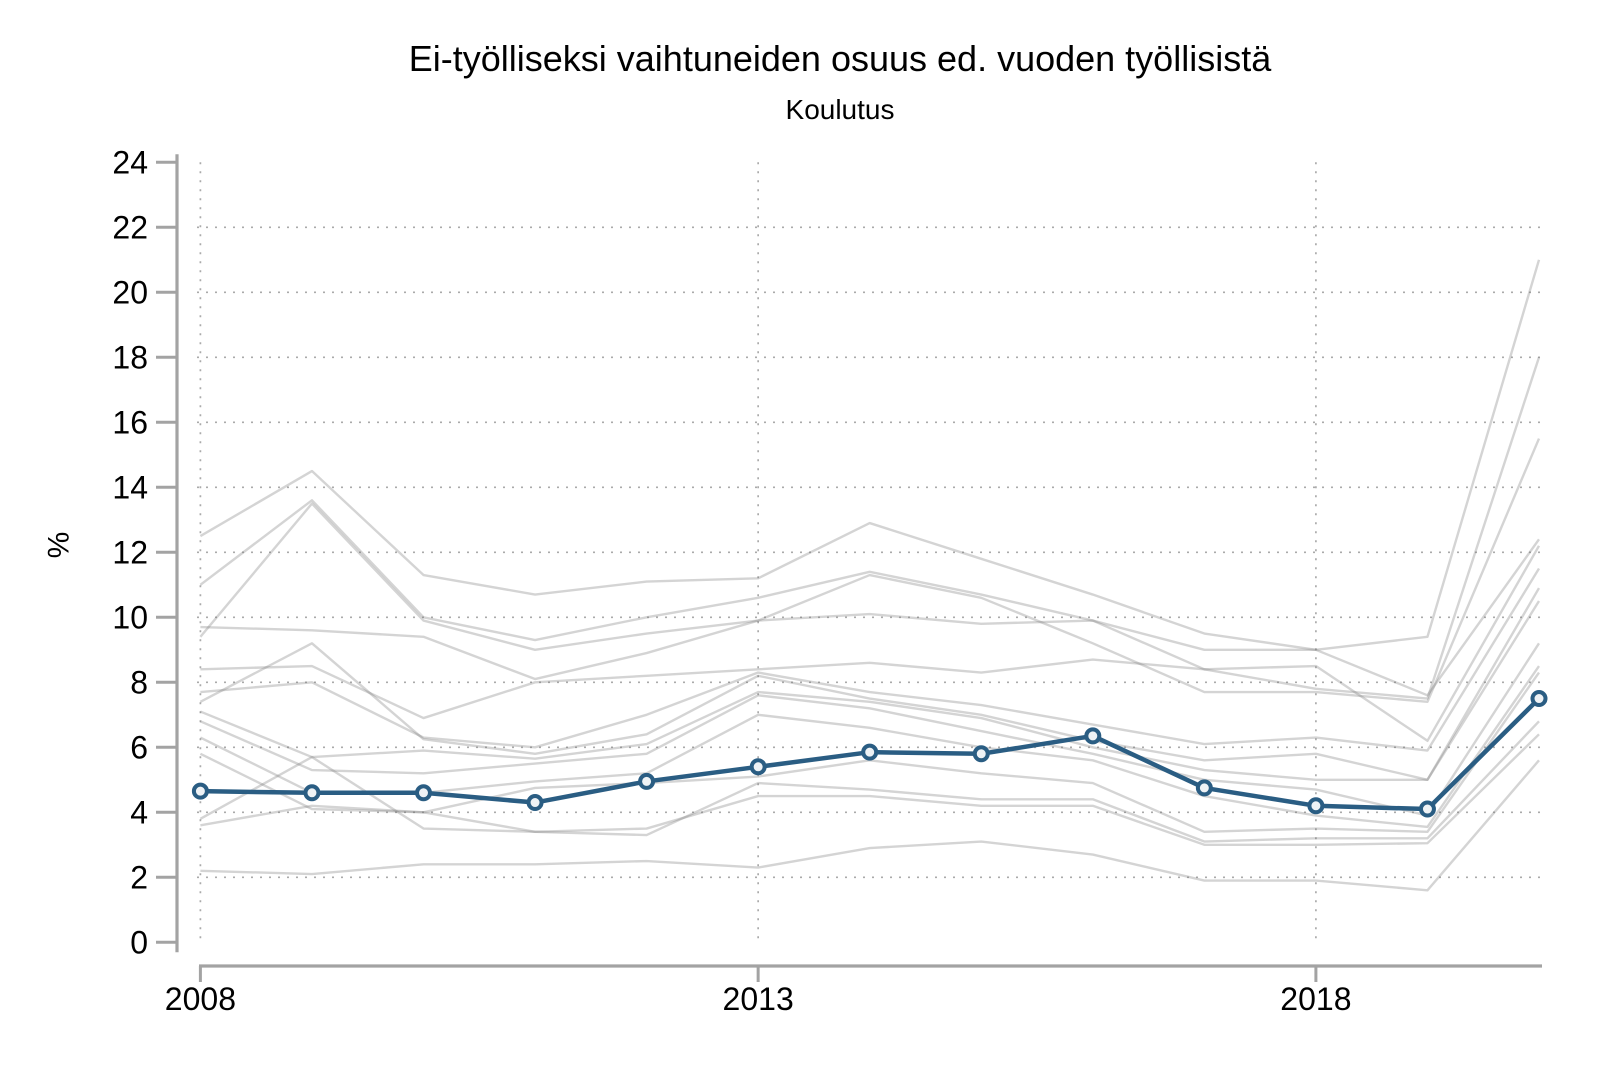 This screenshot has height=1067, width=1600. What do you see at coordinates (139, 878) in the screenshot?
I see `y-tick-label: 2` at bounding box center [139, 878].